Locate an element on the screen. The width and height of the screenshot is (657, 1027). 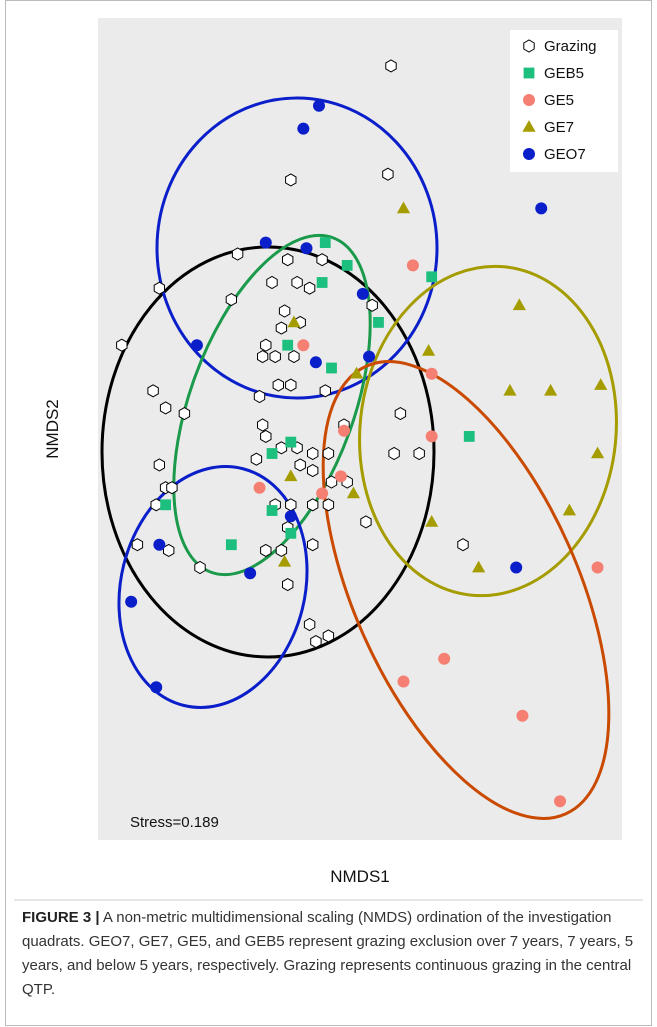
caption-label: FIGURE 3 | is located at coordinates (61, 917).